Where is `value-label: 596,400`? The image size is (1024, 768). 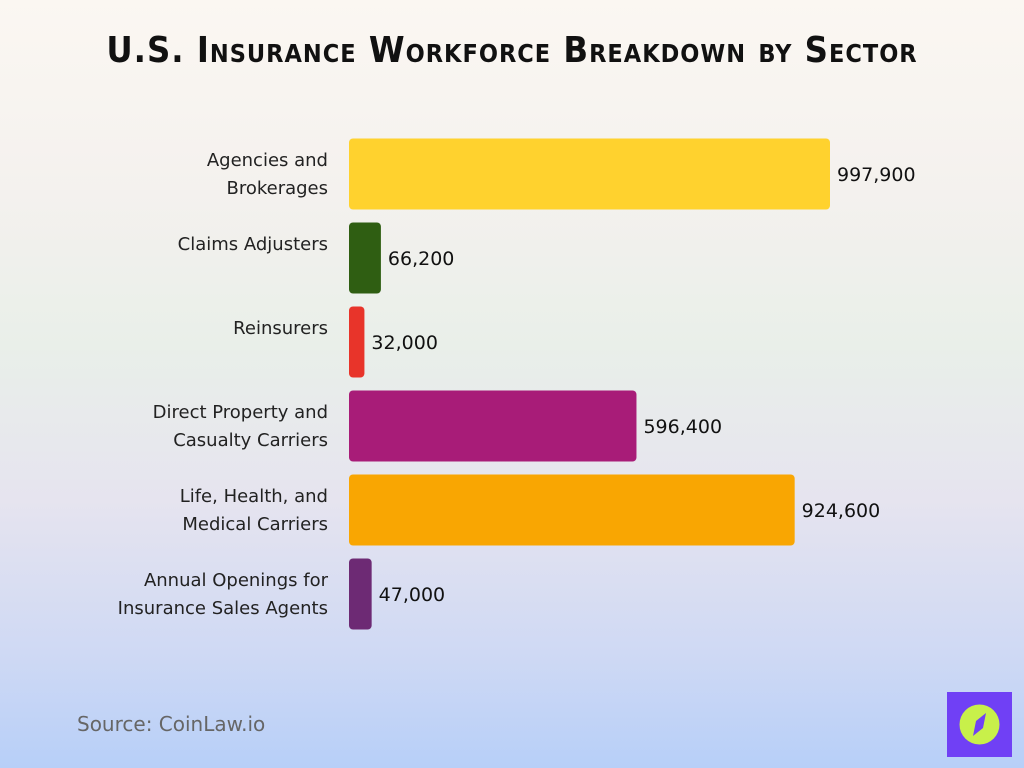
value-label: 596,400 is located at coordinates (682, 427).